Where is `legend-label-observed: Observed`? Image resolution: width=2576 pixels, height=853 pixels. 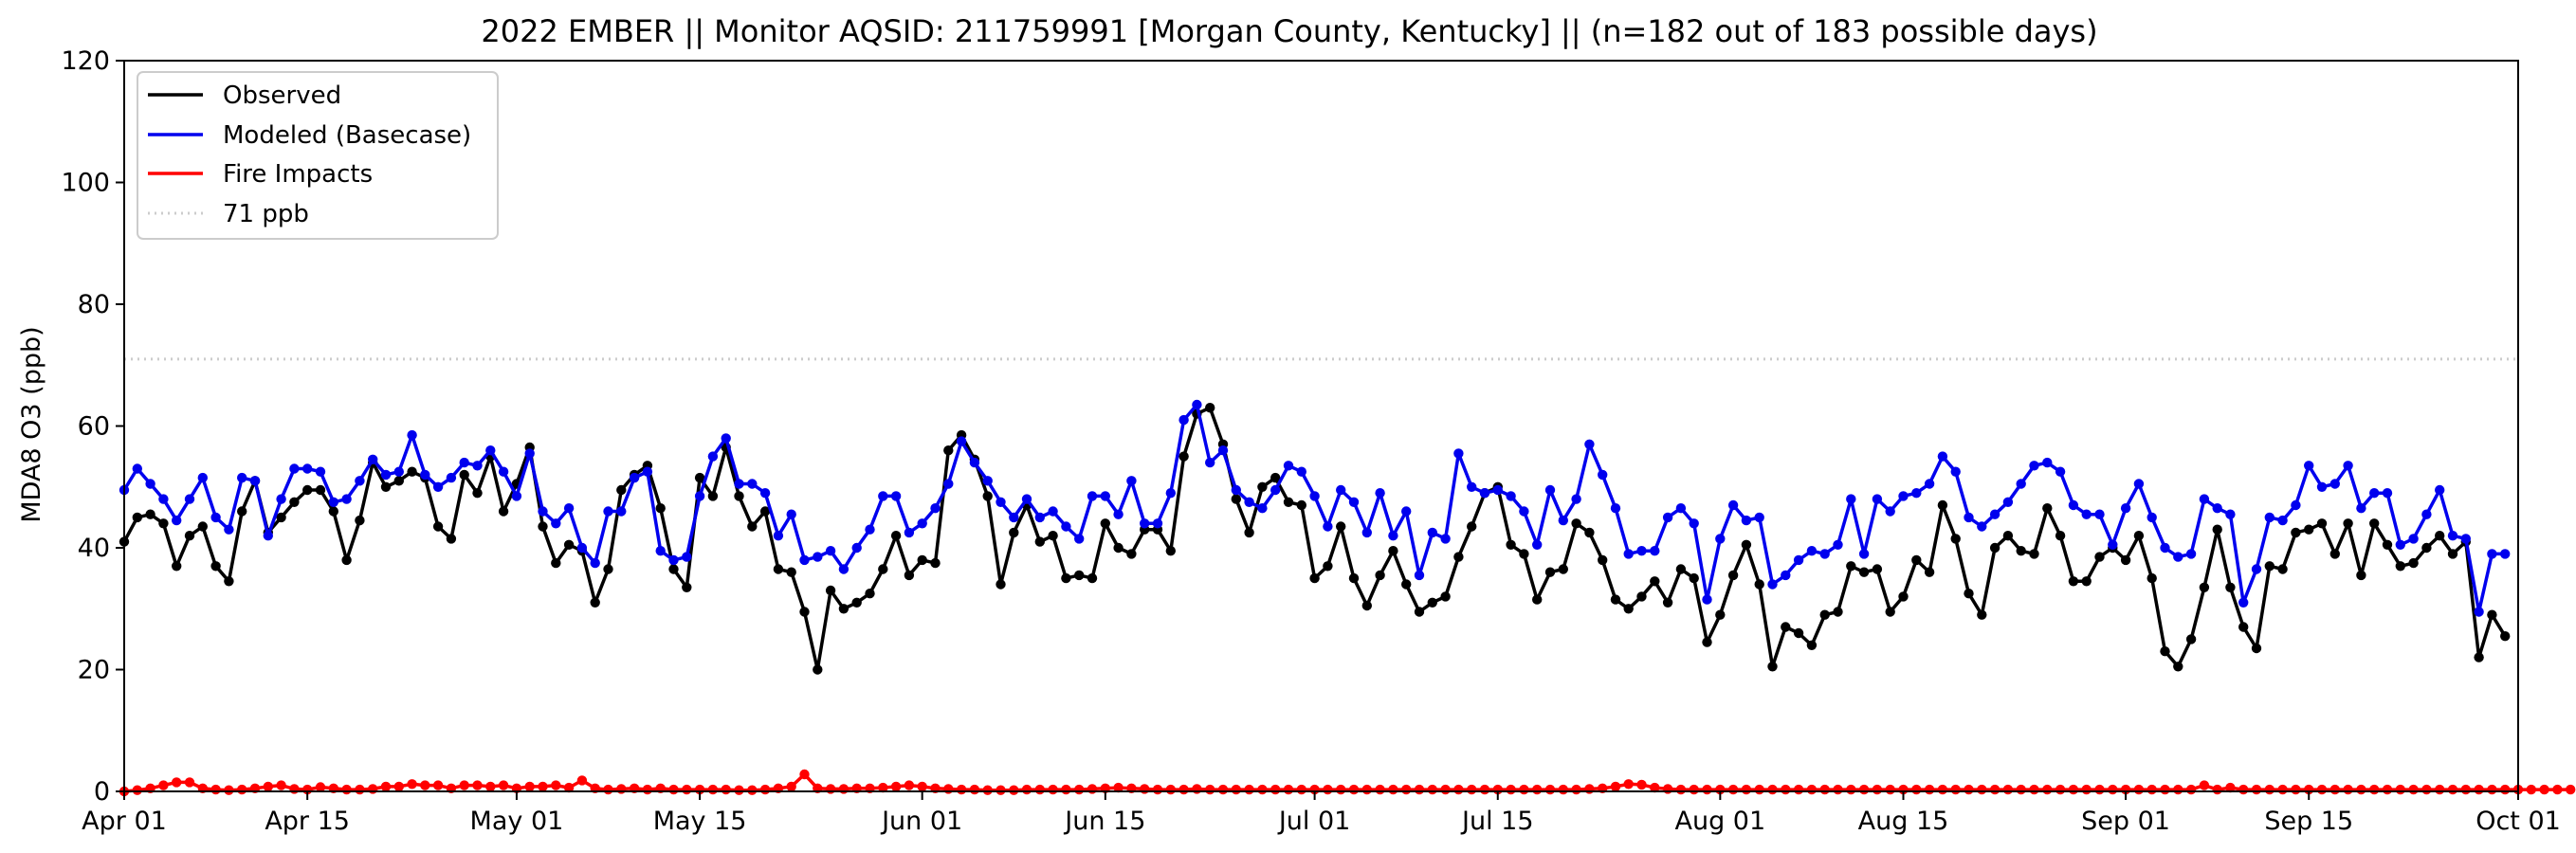
legend-label-observed: Observed is located at coordinates (282, 96).